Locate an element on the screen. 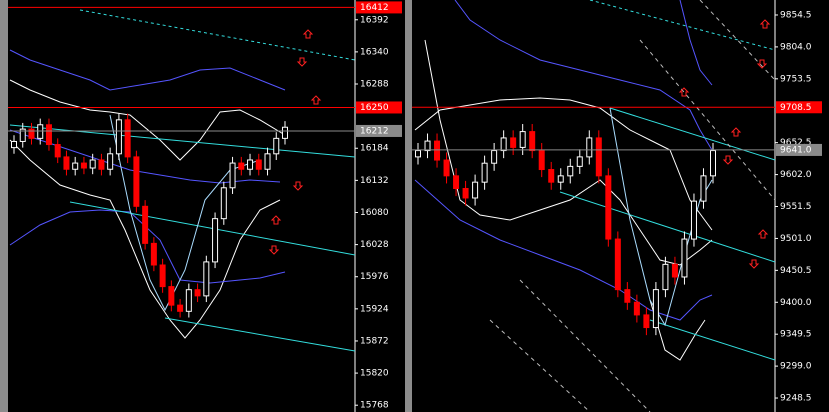 This screenshot has width=829, height=412. price-label: 16250 is located at coordinates (374, 108).